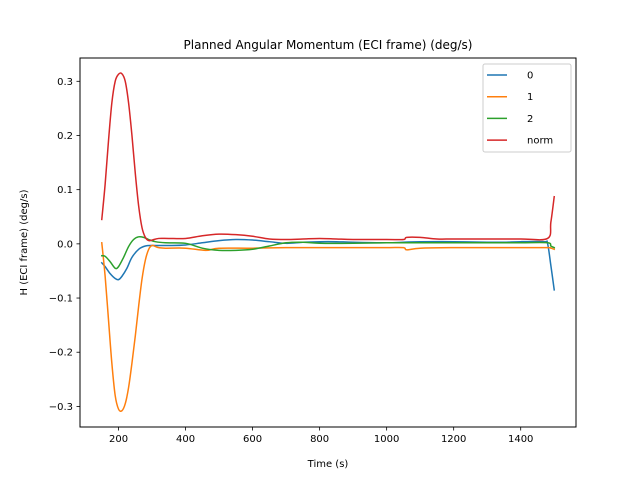 This screenshot has height=480, width=640. What do you see at coordinates (520, 439) in the screenshot?
I see `x-tick-label: 1400` at bounding box center [520, 439].